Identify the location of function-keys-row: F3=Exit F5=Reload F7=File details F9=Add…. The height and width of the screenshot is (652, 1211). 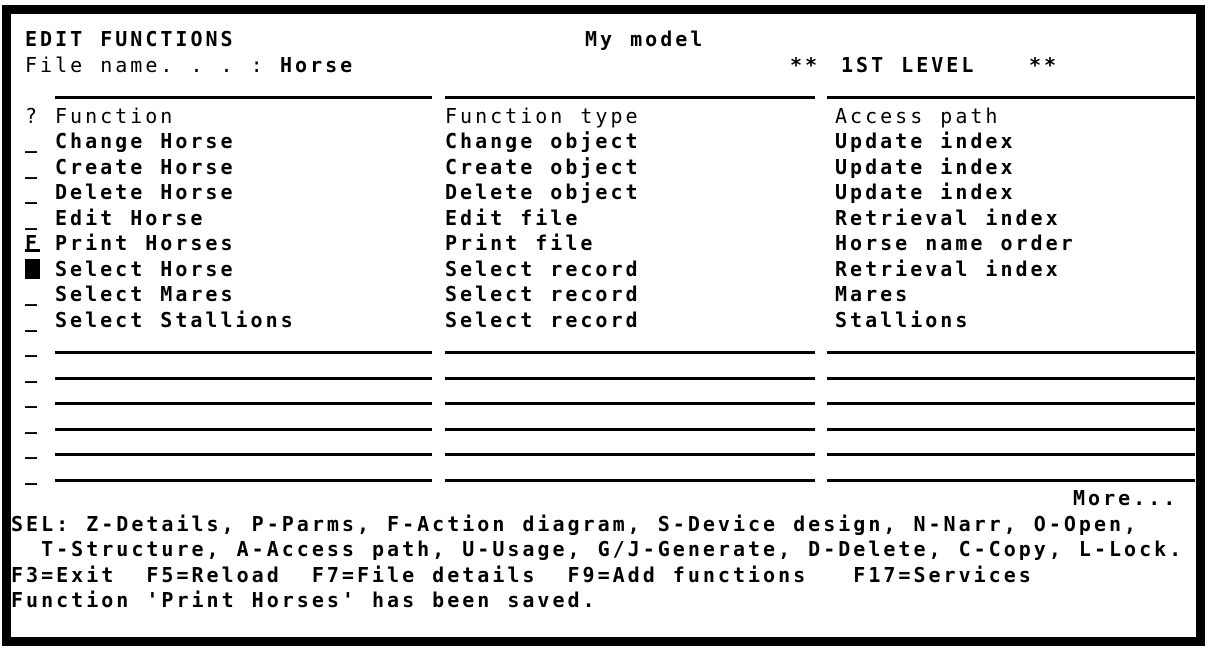
(603, 575).